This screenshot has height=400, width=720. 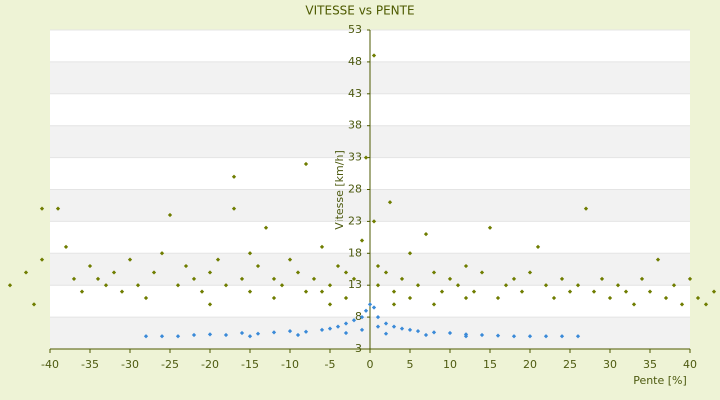 I want to click on x-tick-label: 25, so click(x=570, y=364).